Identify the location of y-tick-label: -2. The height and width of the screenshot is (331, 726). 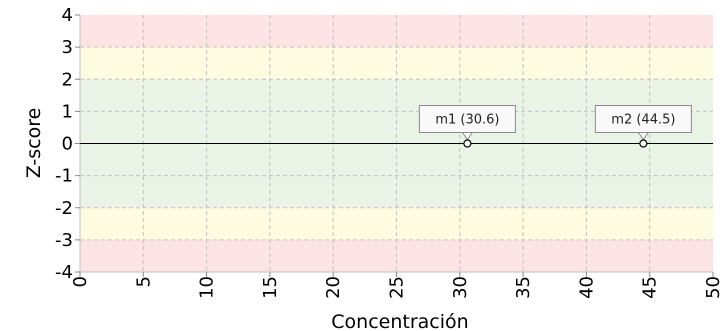
(64, 208).